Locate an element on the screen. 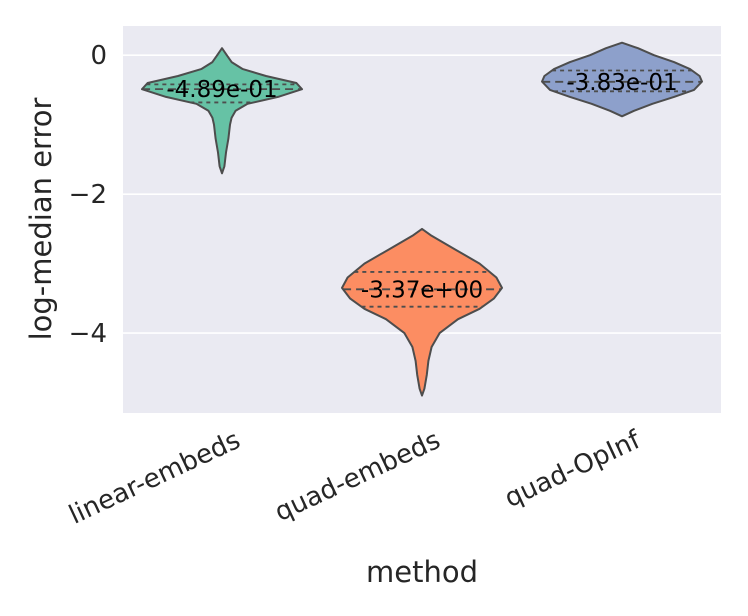 The image size is (748, 616). x-tick-labels: linear-embeds quad-embeds quad-OpInf is located at coordinates (354, 478).